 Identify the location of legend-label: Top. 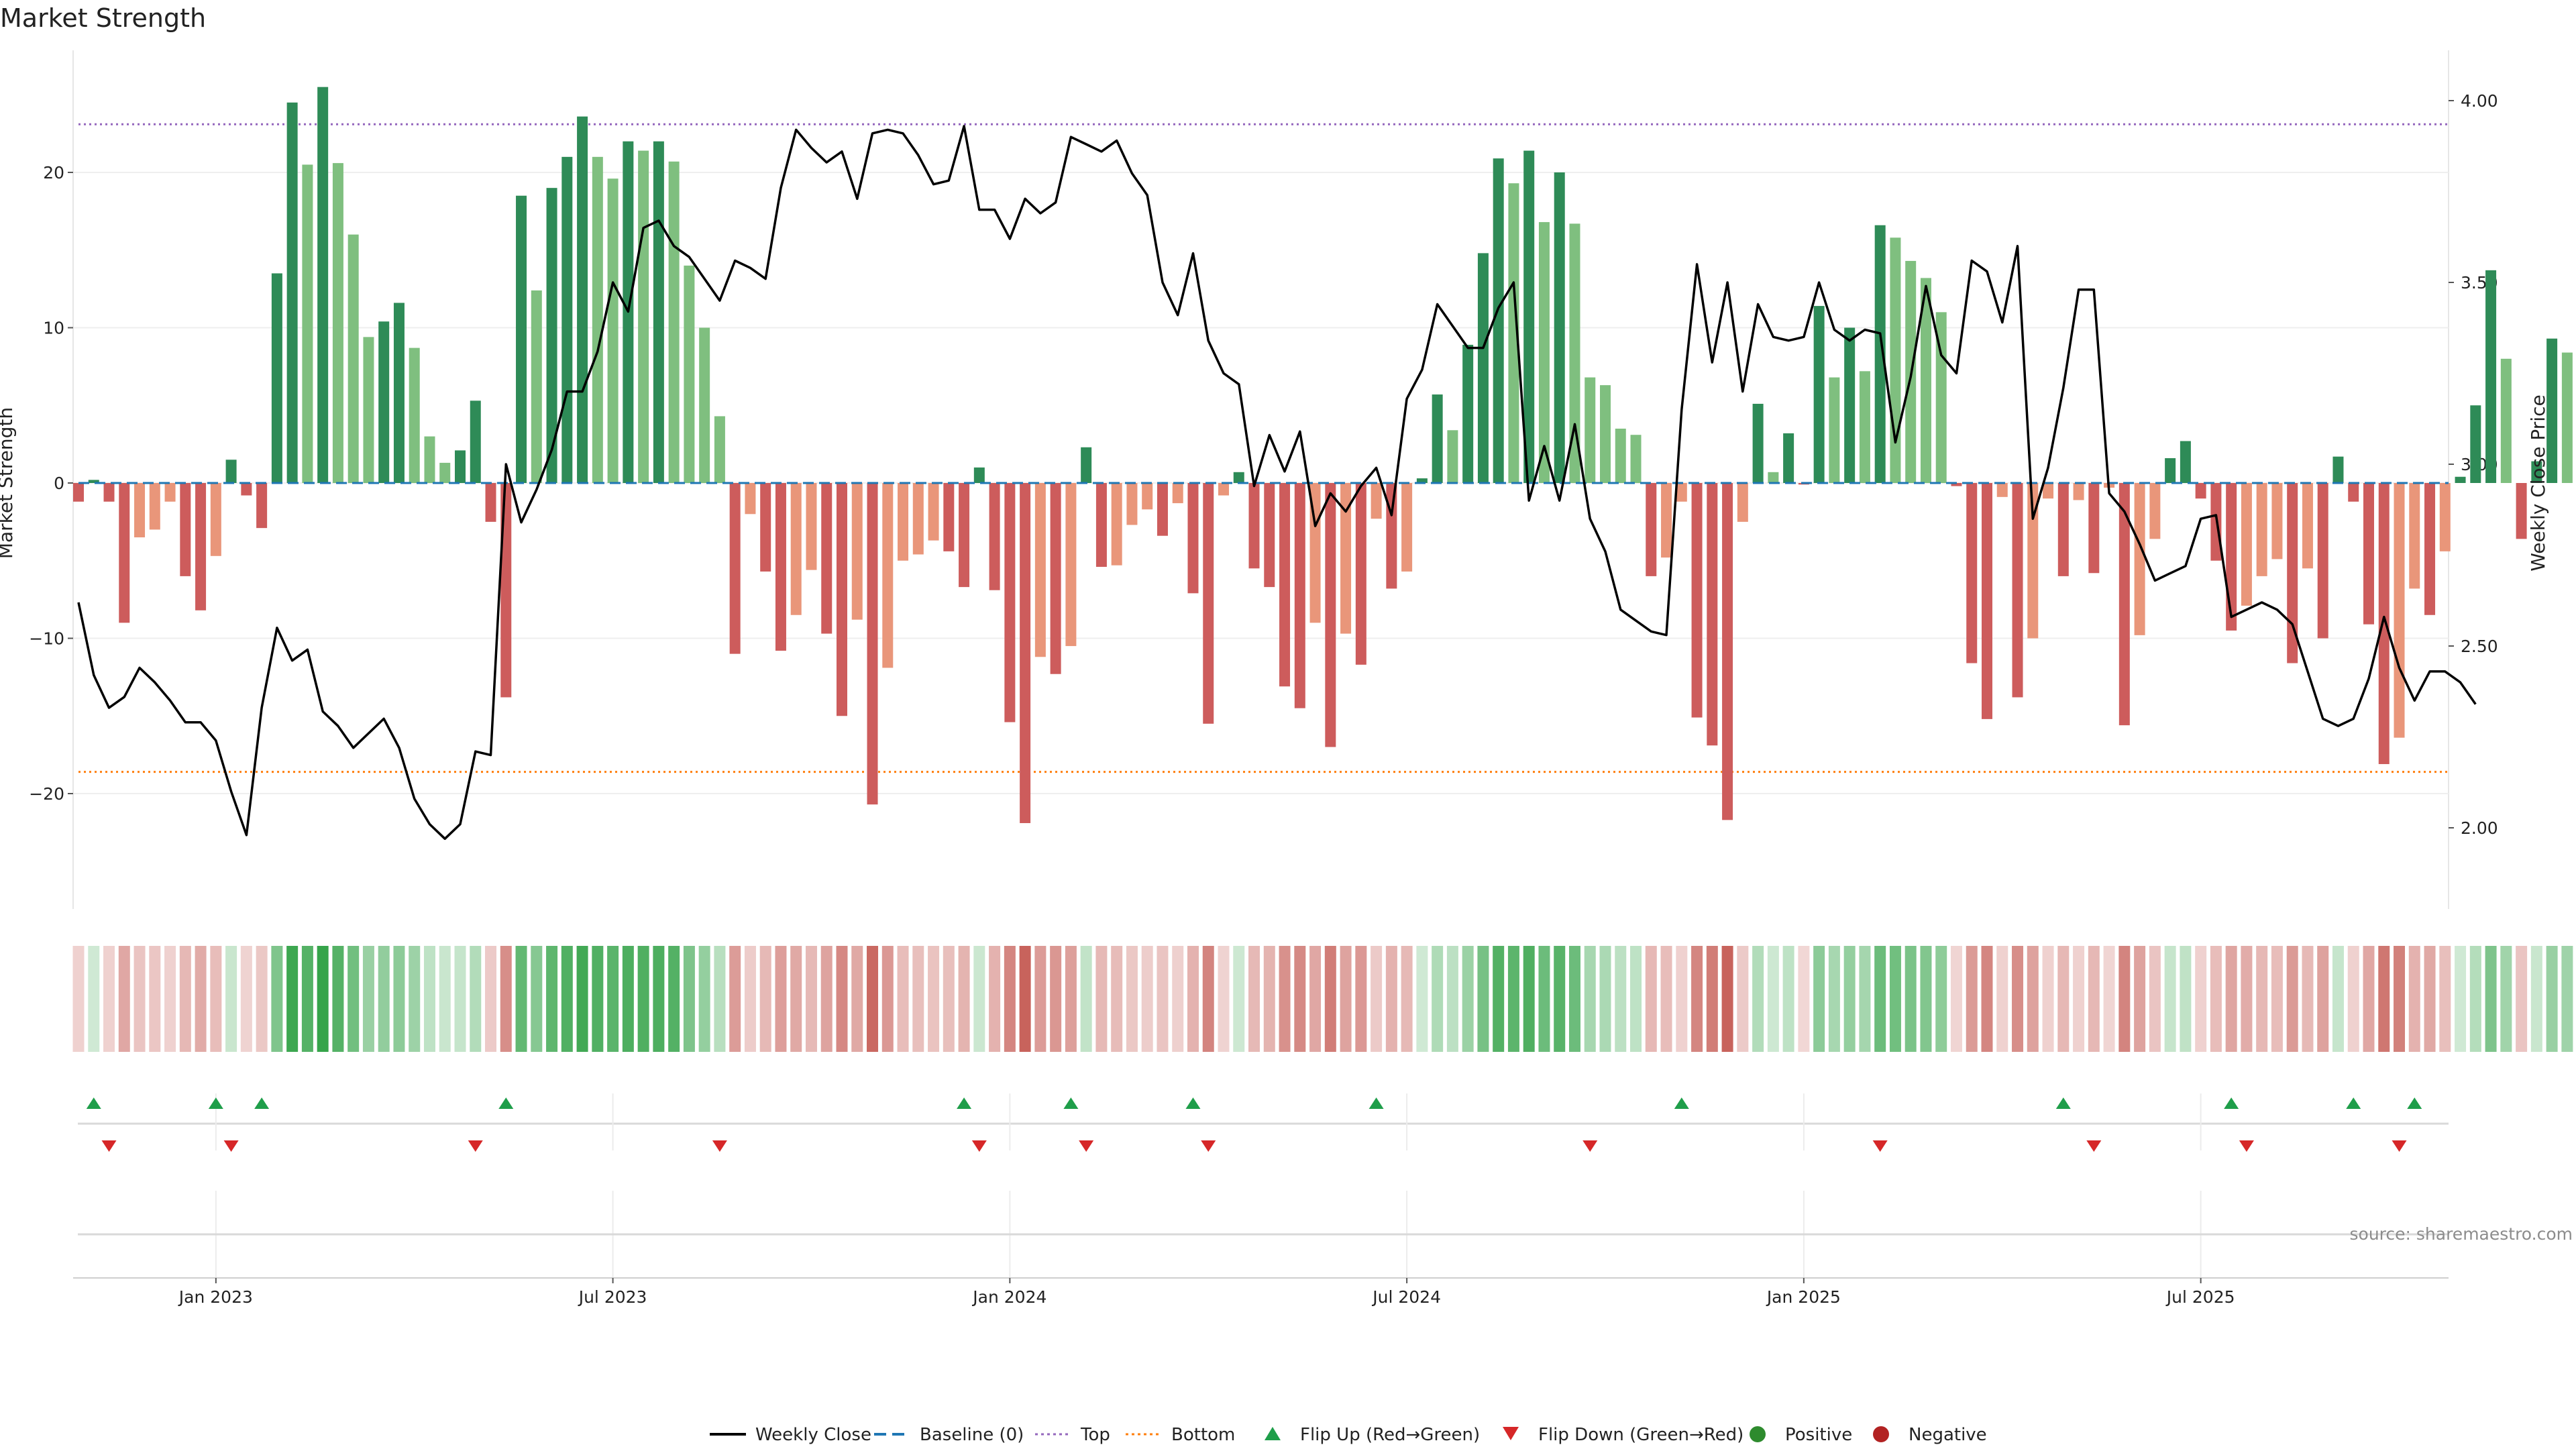
(1095, 1435).